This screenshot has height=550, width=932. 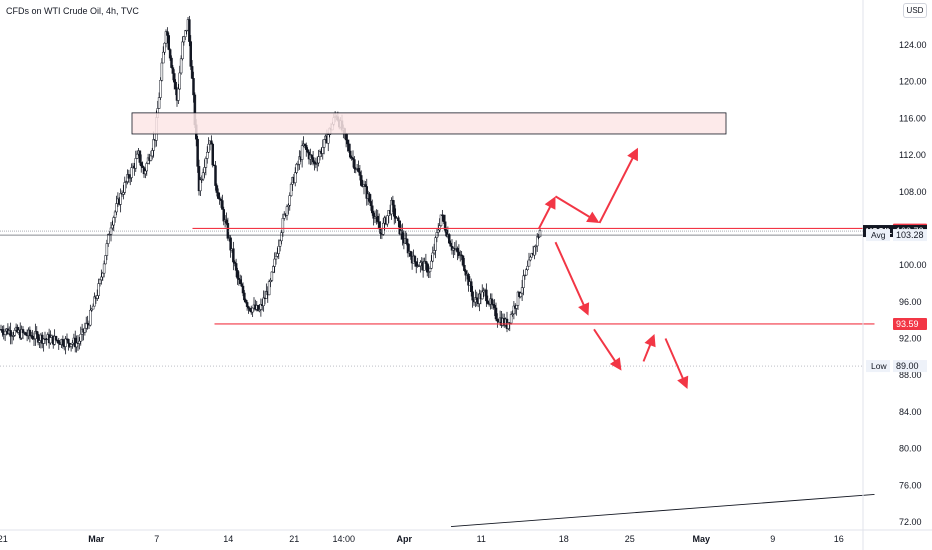 I want to click on y-tick-label: 116.00, so click(x=912, y=118).